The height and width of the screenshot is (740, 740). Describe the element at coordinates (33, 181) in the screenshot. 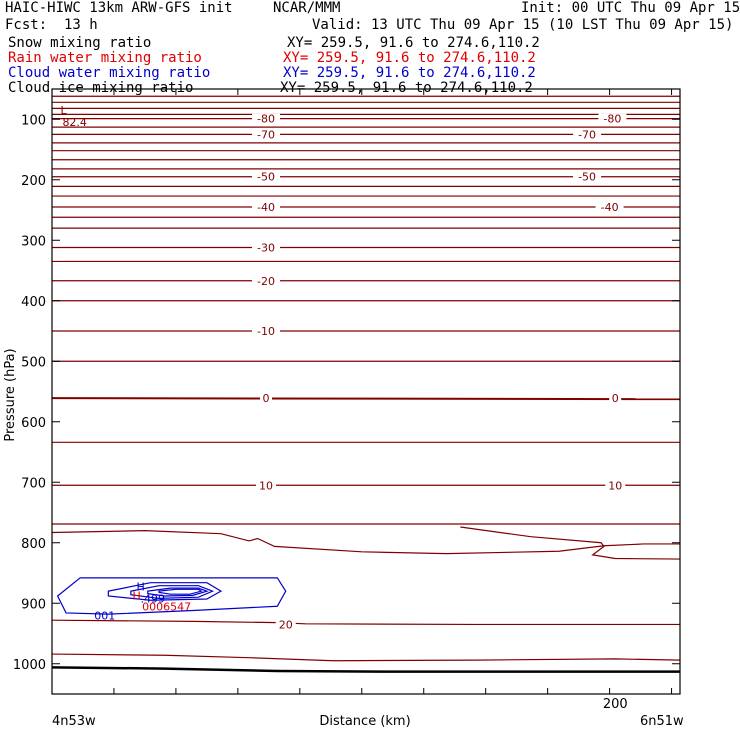

I see `y-tick-label: 200` at that location.